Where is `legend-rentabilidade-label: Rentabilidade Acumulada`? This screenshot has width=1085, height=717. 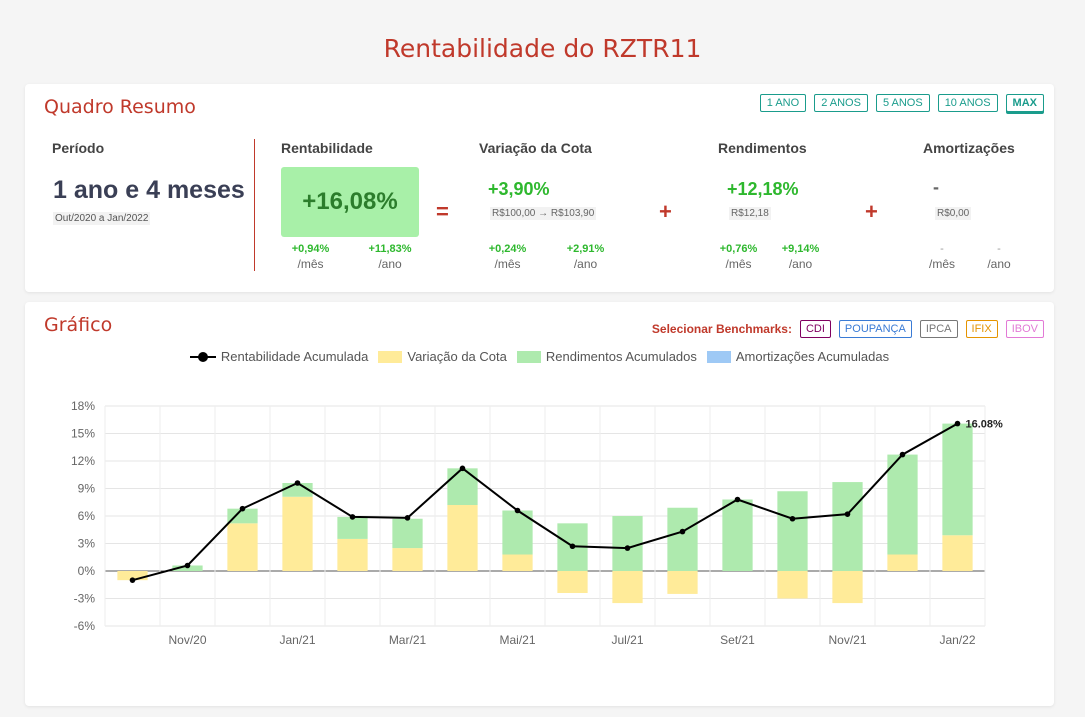 legend-rentabilidade-label: Rentabilidade Acumulada is located at coordinates (294, 356).